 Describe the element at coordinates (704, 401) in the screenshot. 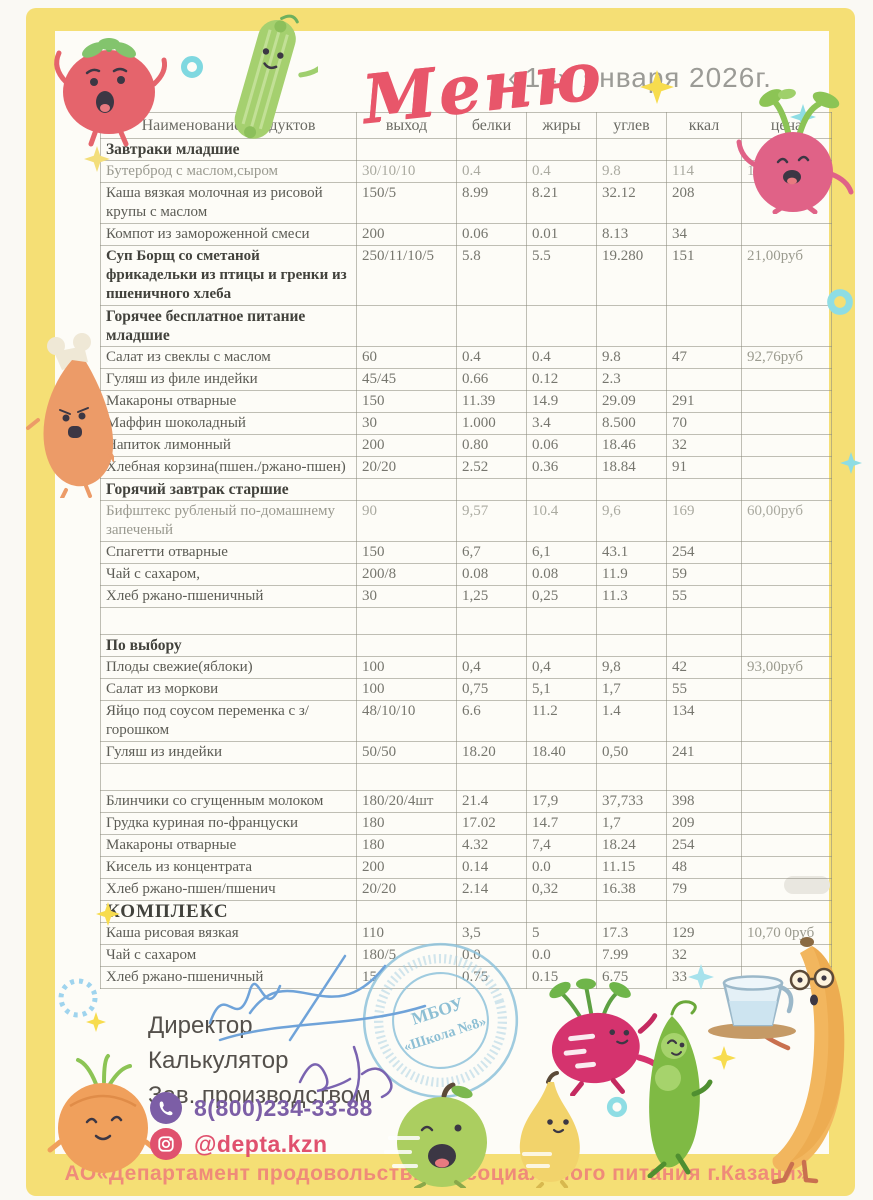

I see `kcal-cell: 291` at that location.